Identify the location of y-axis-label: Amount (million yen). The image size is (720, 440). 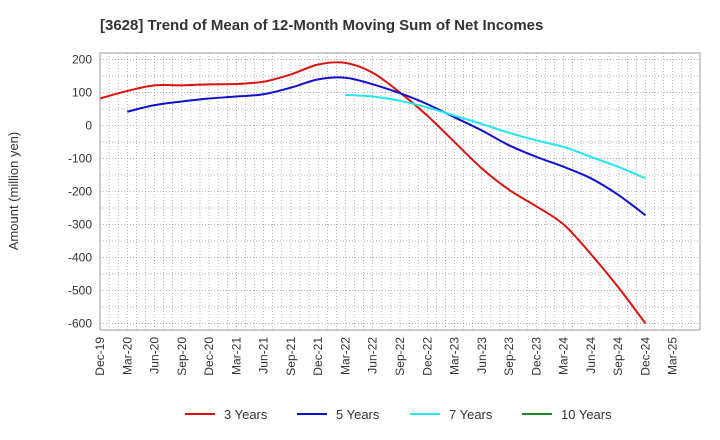
(13, 191).